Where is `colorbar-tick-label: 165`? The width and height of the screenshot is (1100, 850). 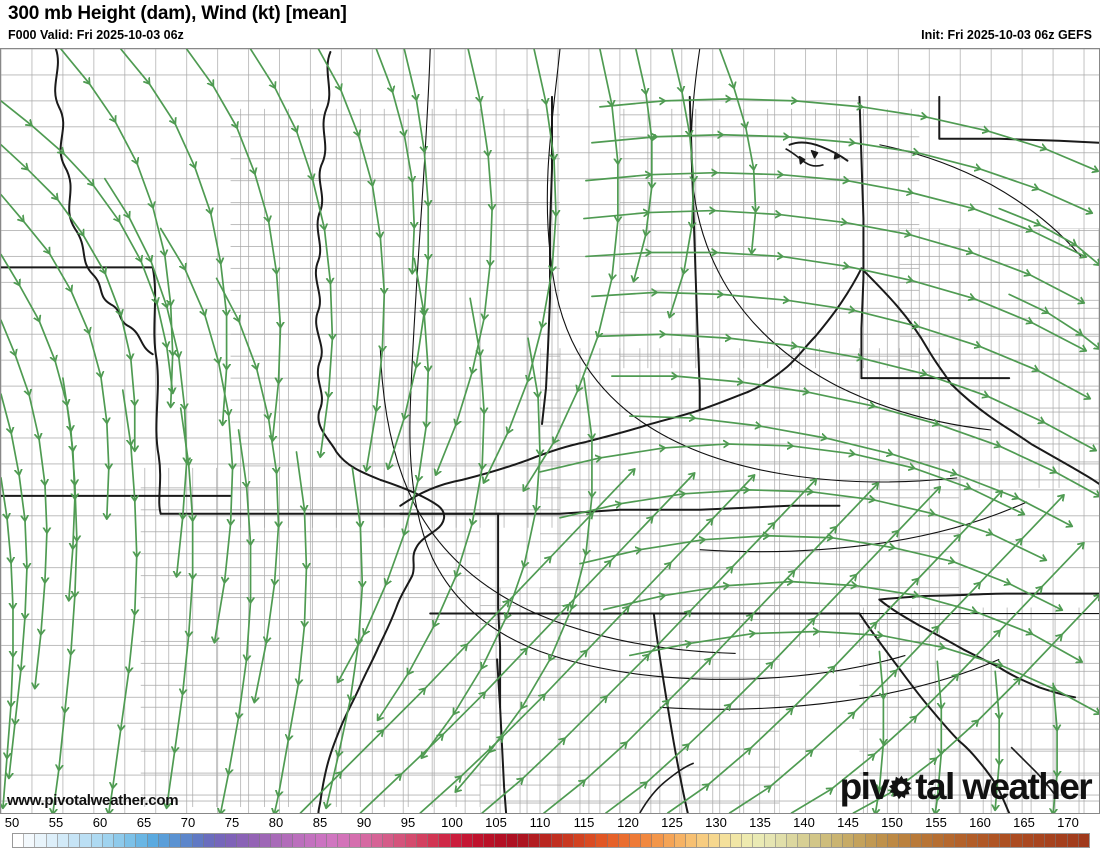
colorbar-tick-label: 165 is located at coordinates (1024, 822).